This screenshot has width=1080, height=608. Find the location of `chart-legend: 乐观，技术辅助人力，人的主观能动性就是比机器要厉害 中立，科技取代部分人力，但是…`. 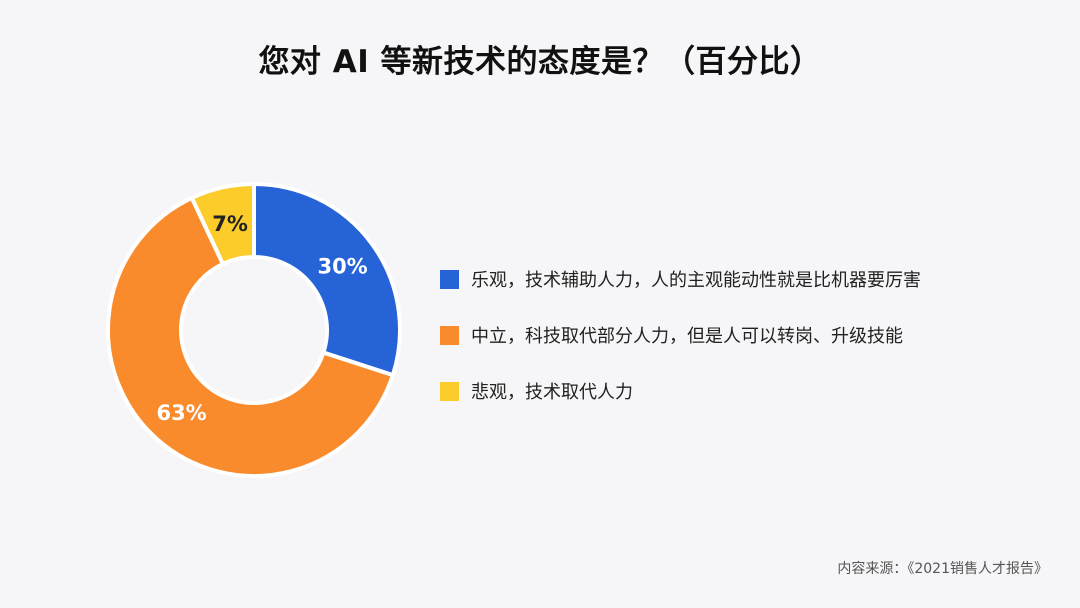

chart-legend: 乐观，技术辅助人力，人的主观能动性就是比机器要厉害 中立，科技取代部分人力，但是… is located at coordinates (680, 346).